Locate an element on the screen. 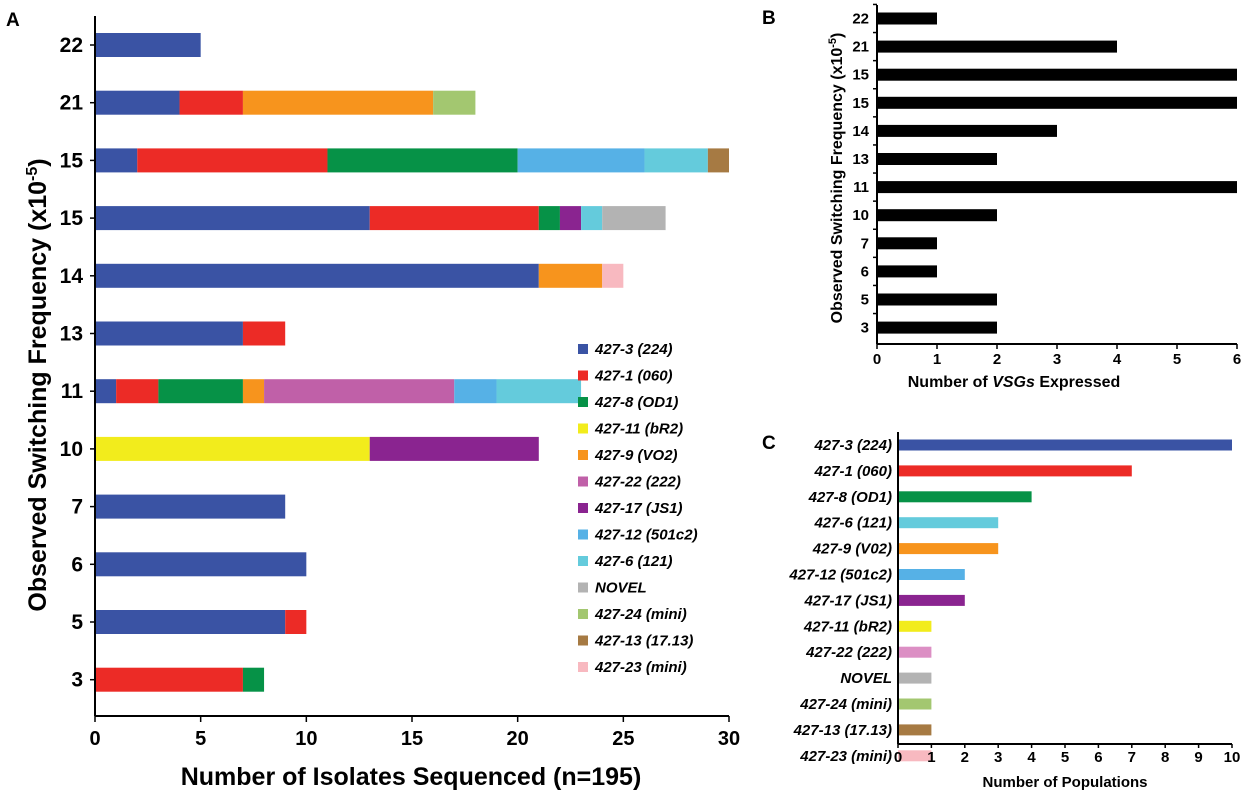 The width and height of the screenshot is (1246, 800). legend-label-427-22-222: 427-22 (222) is located at coordinates (637, 482).